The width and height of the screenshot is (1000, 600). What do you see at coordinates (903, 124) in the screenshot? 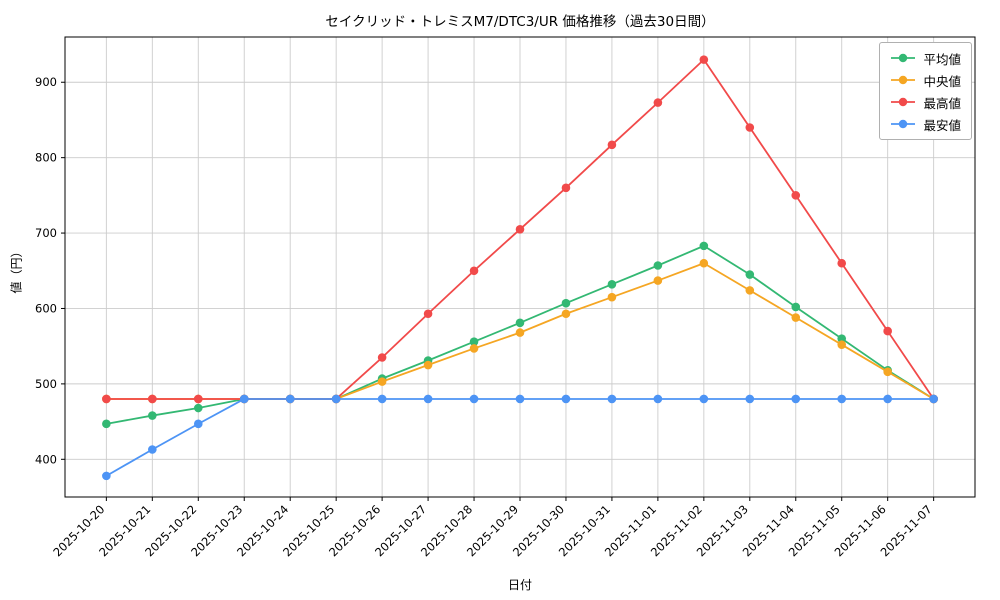
I see `legend-marker-min` at bounding box center [903, 124].